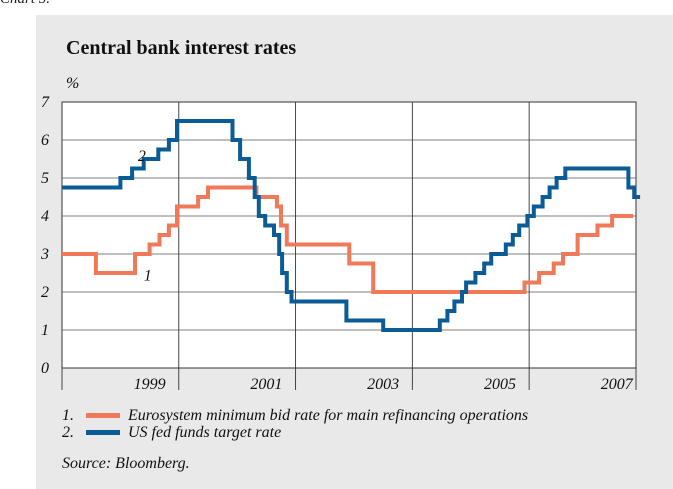  Describe the element at coordinates (45, 102) in the screenshot. I see `y-tick-label-7: 7` at that location.